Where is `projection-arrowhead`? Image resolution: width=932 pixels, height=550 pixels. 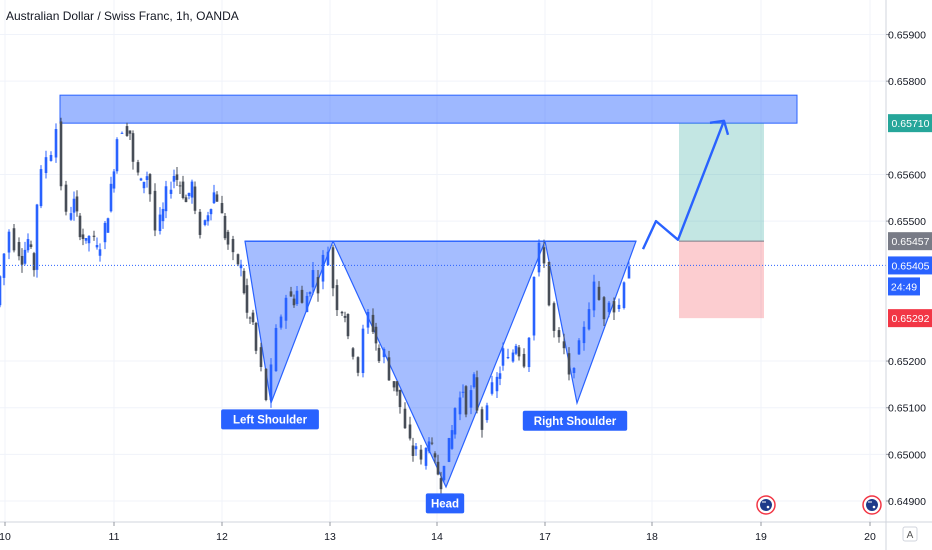
projection-arrowhead is located at coordinates (719, 127).